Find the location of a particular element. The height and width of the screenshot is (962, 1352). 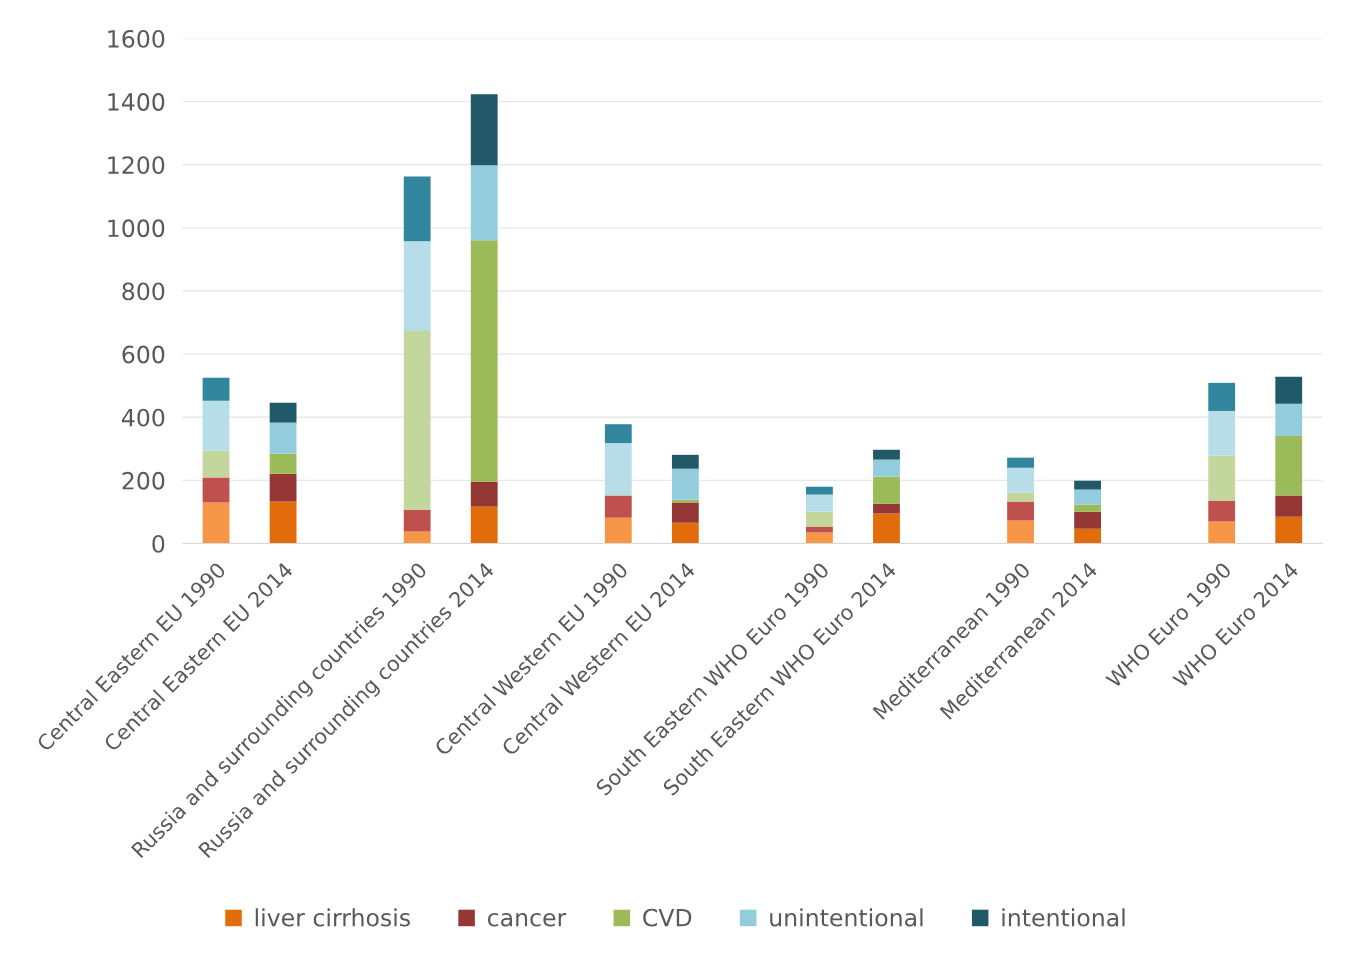

legend-label: CVD is located at coordinates (667, 917).